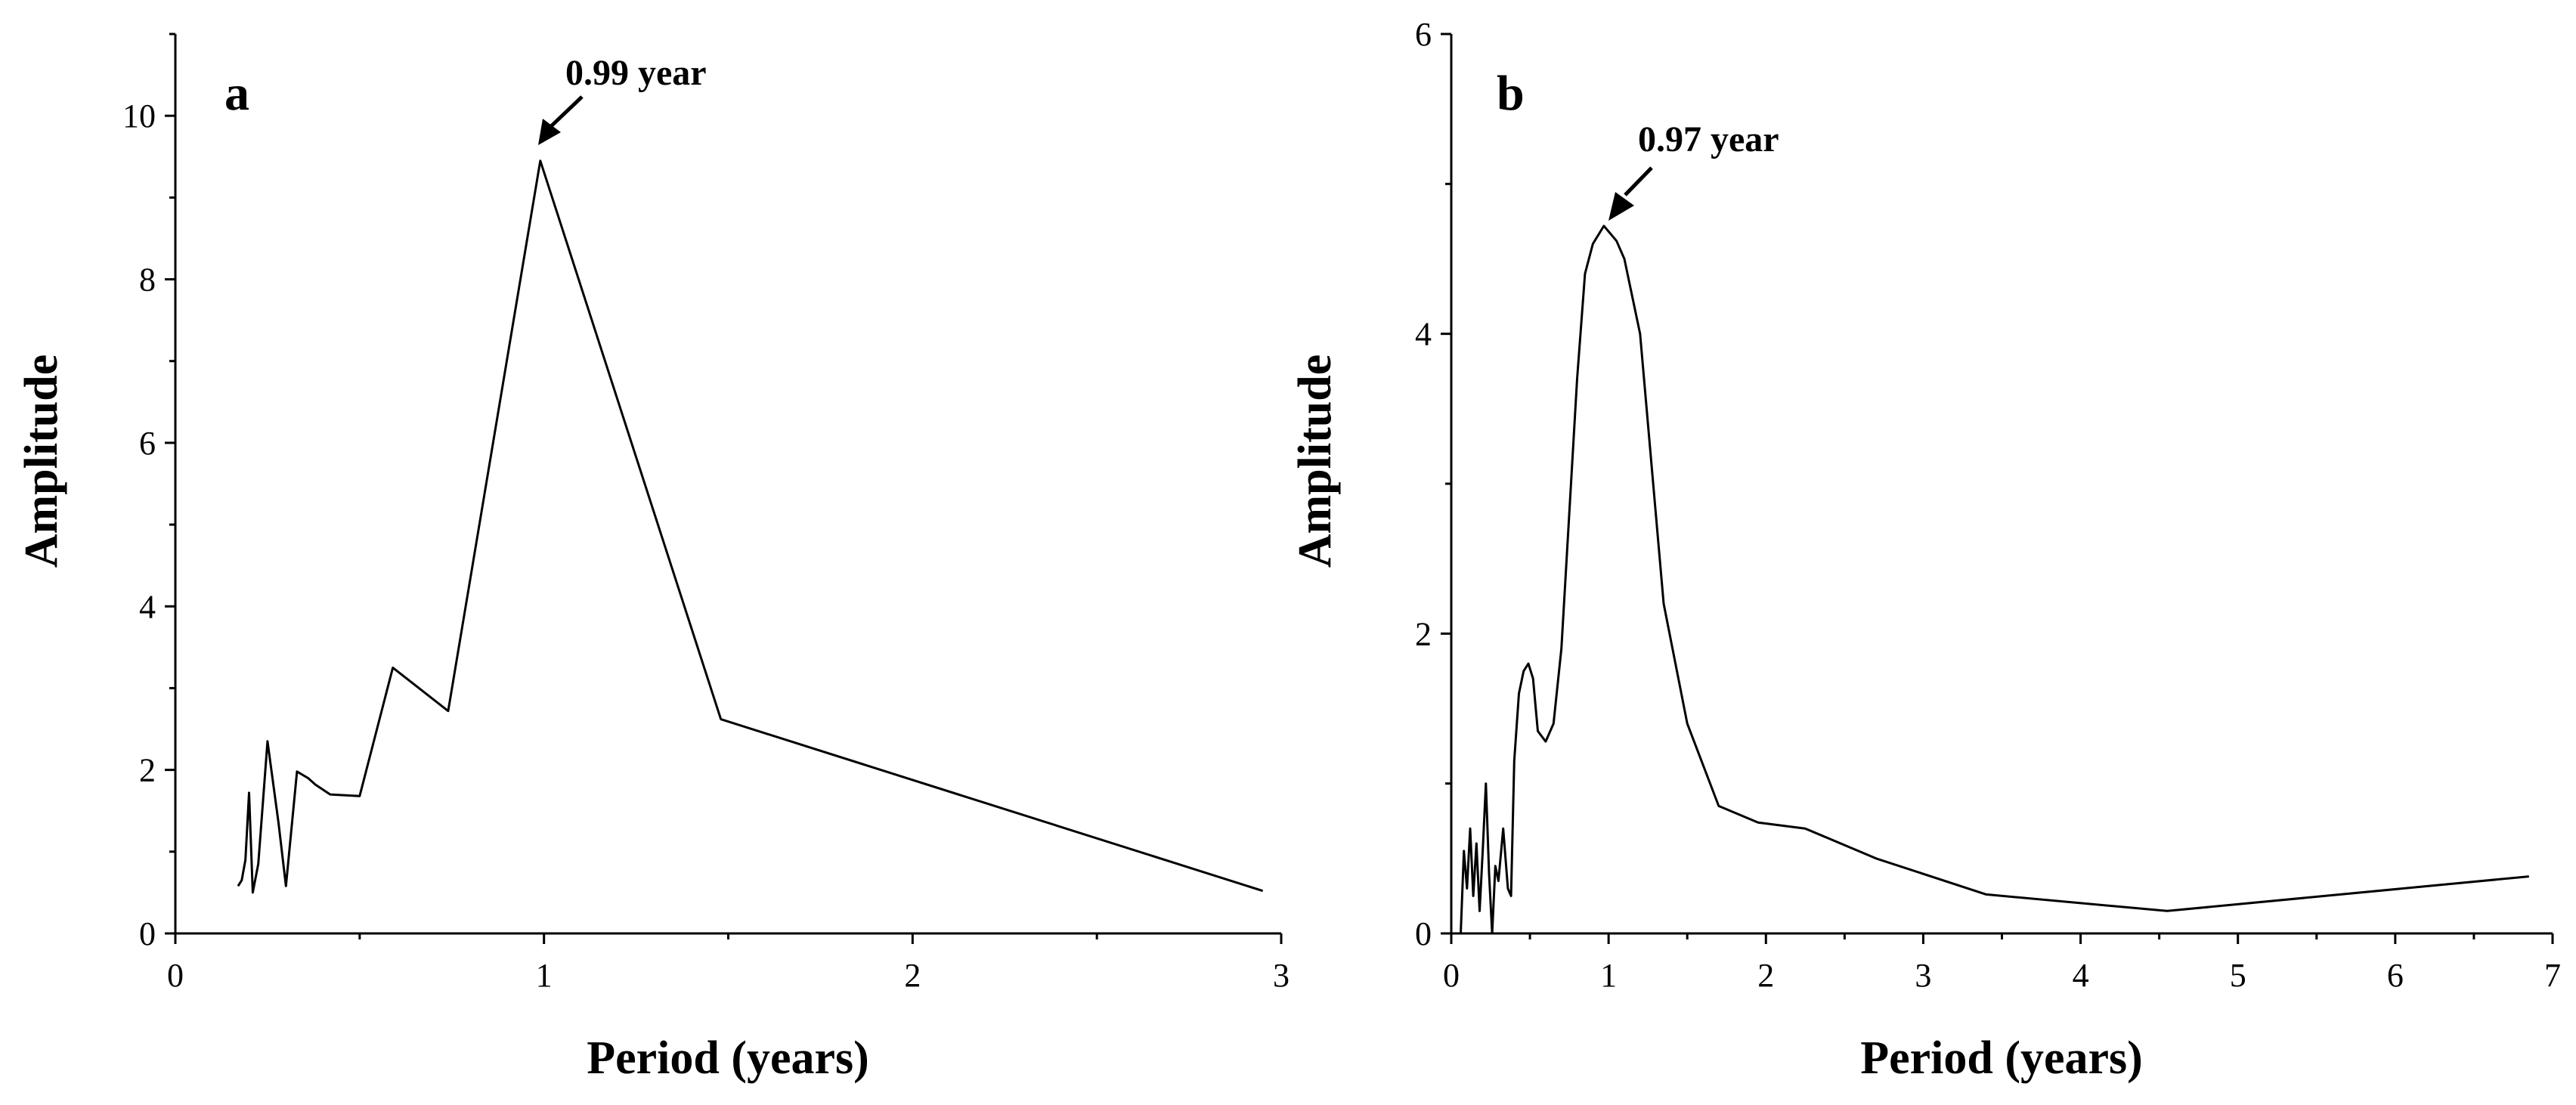  Describe the element at coordinates (2552, 975) in the screenshot. I see `panel-b-x-tick-label: 7` at that location.